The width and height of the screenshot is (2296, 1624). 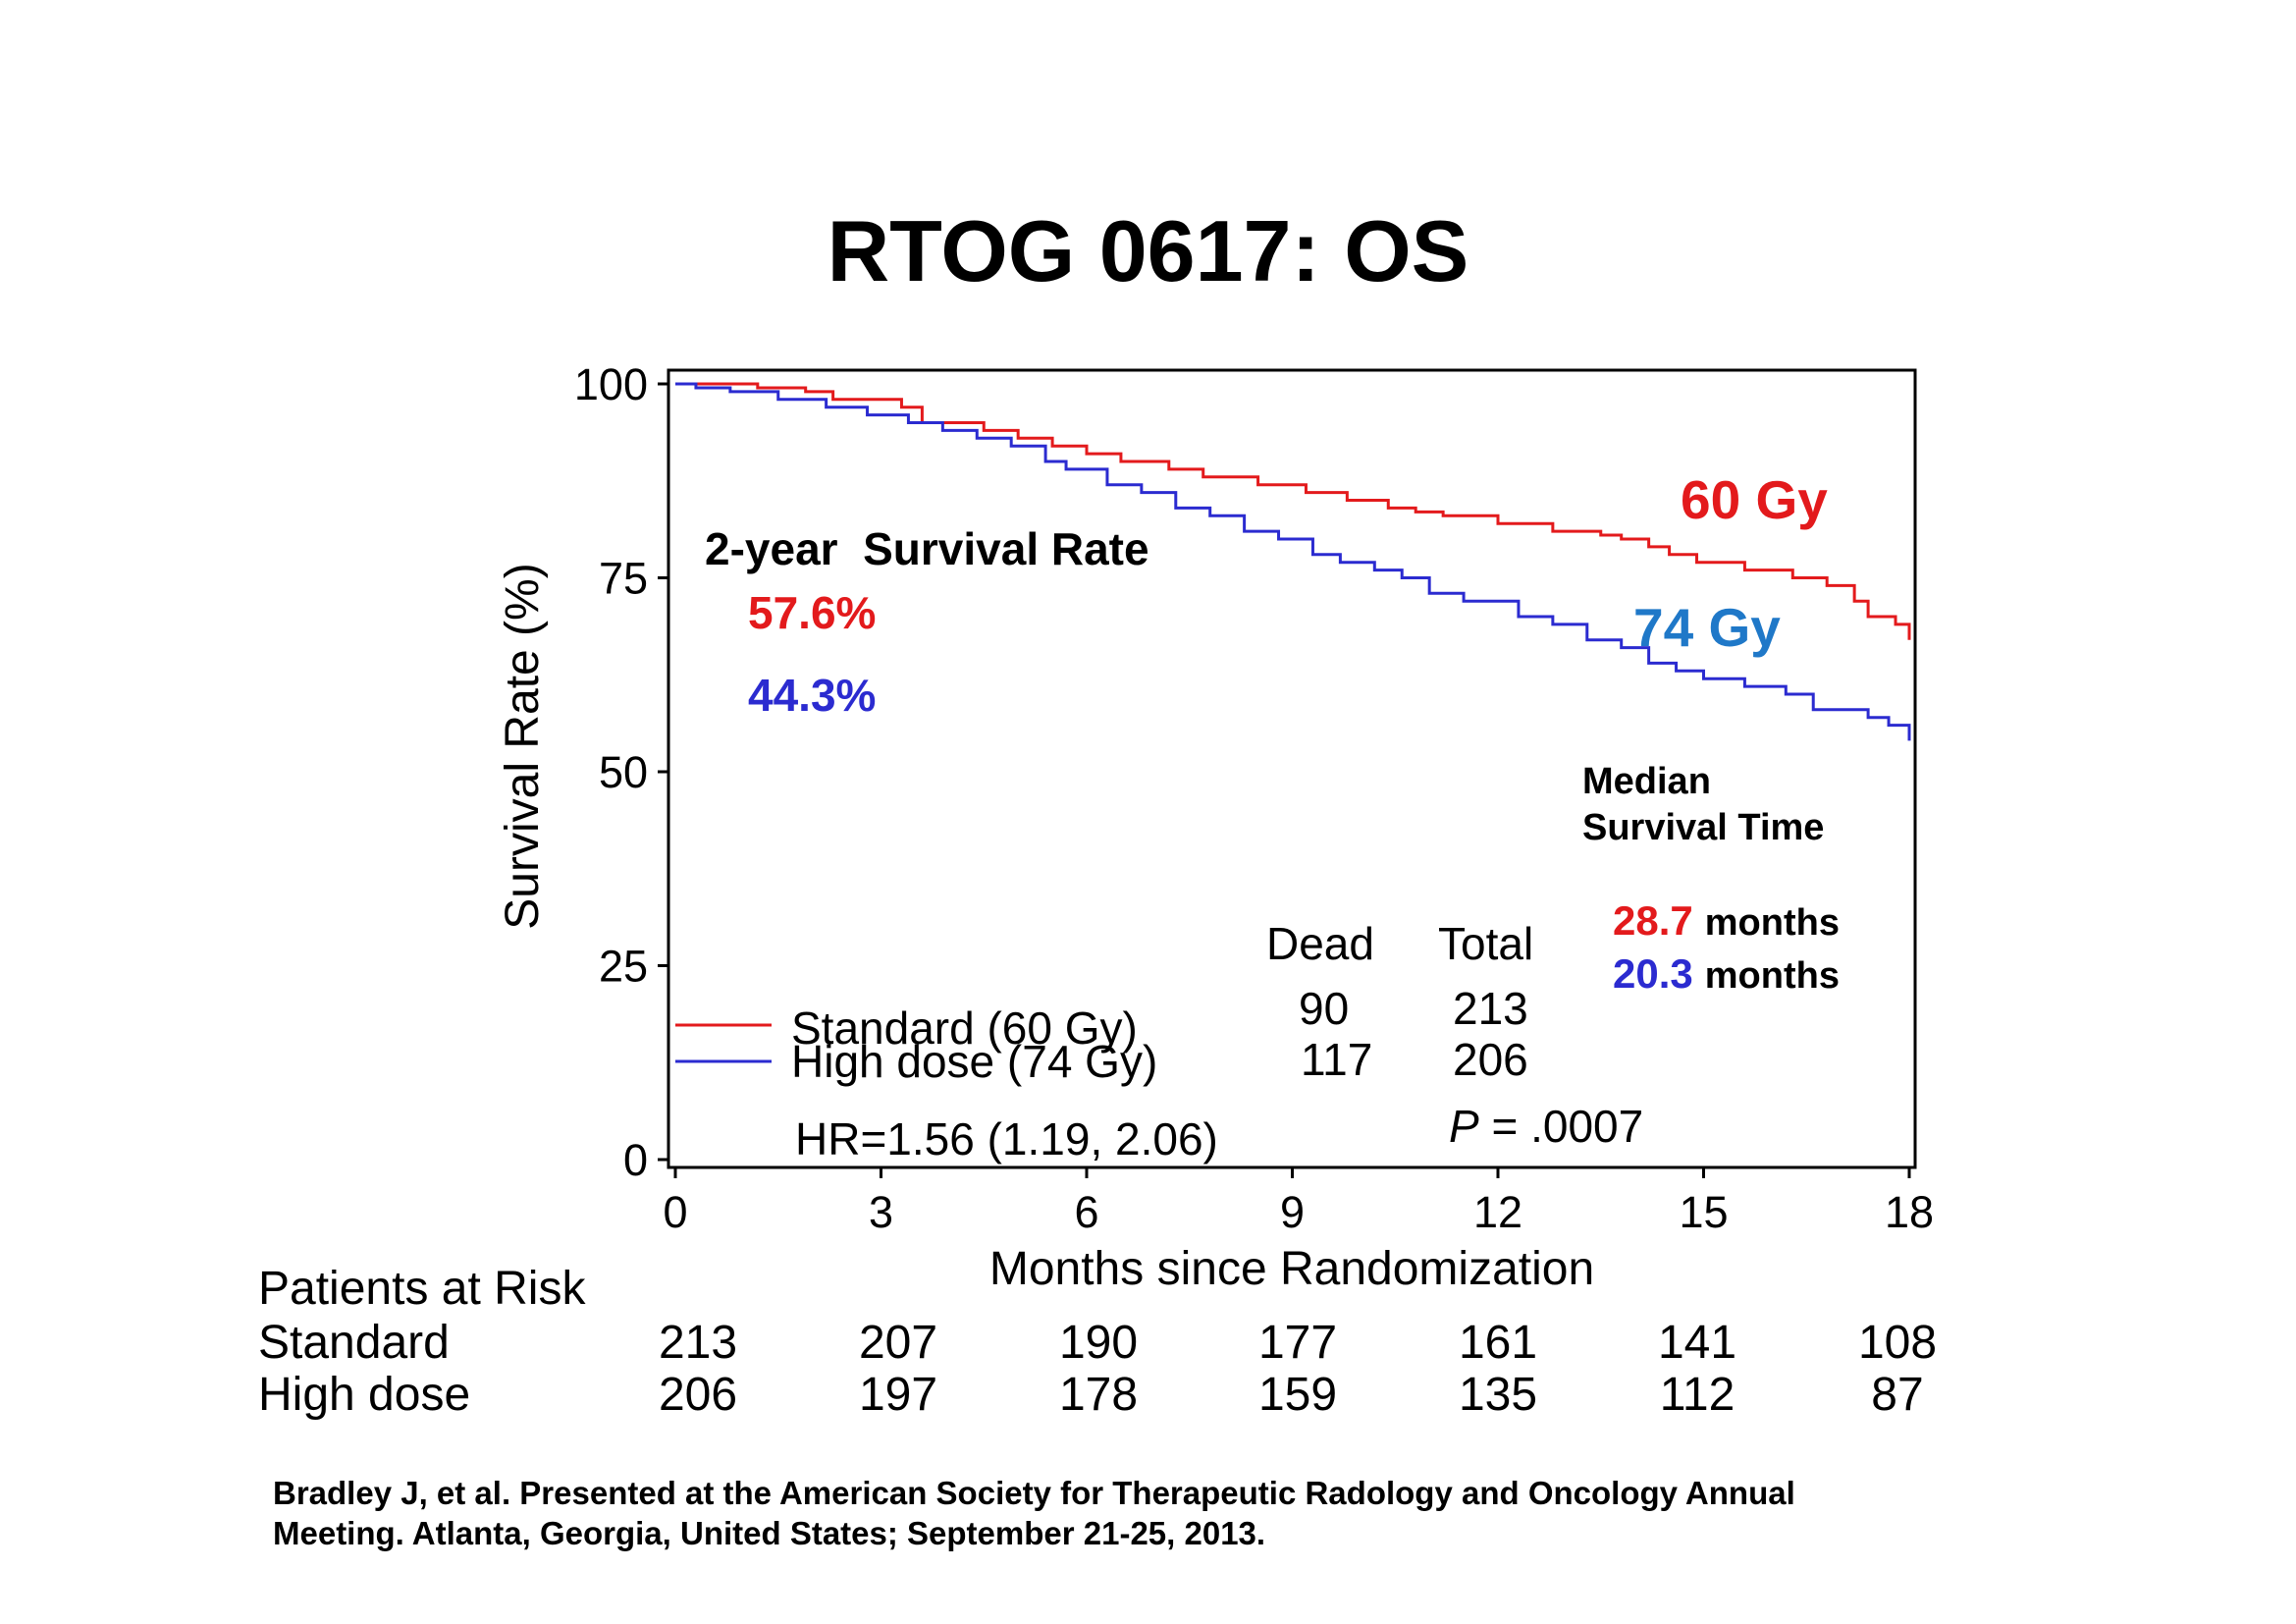 I want to click on x-tick-label: 18, so click(x=1909, y=1212).